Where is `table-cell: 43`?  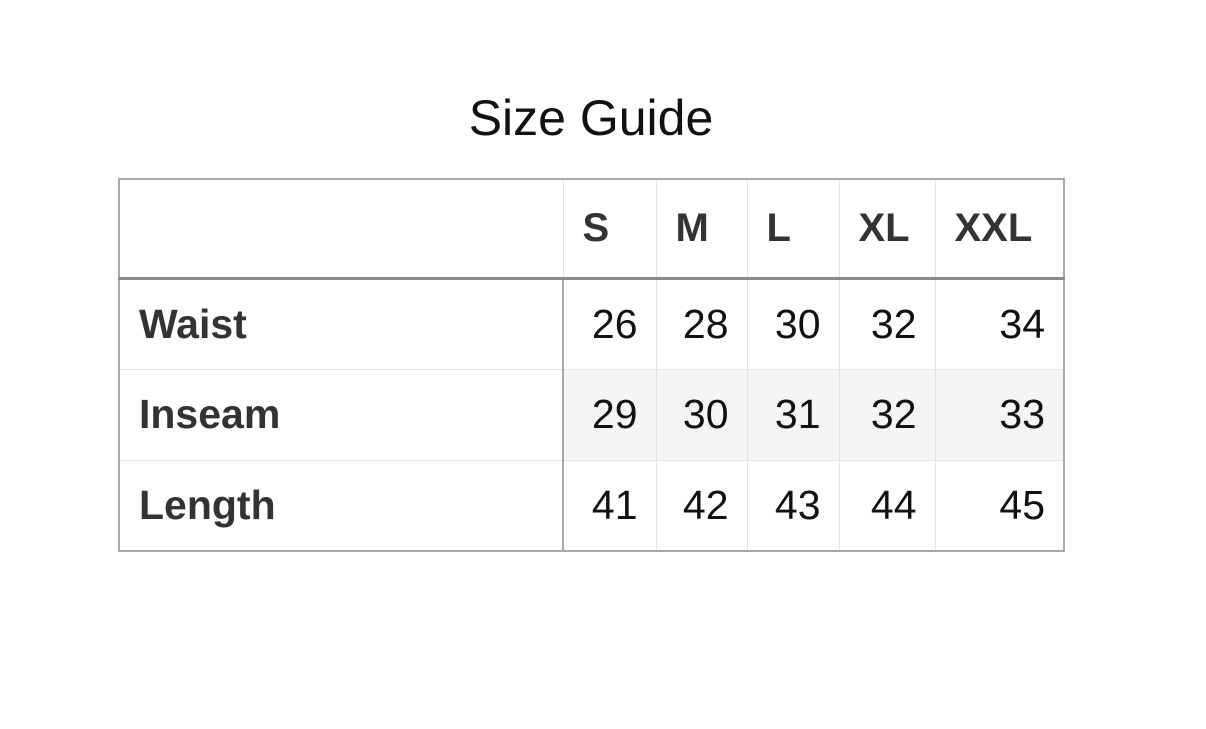 table-cell: 43 is located at coordinates (792, 505).